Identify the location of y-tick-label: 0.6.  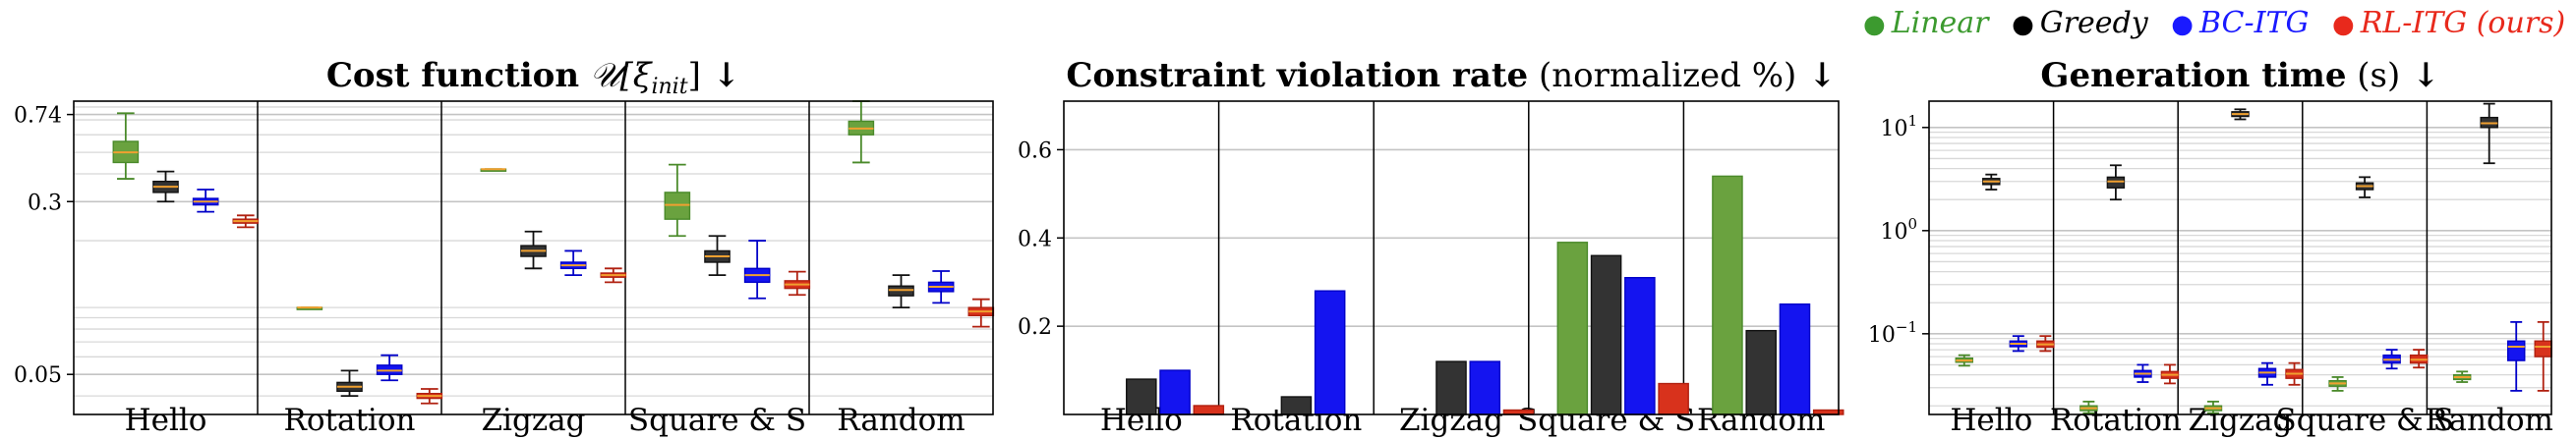
(1035, 150).